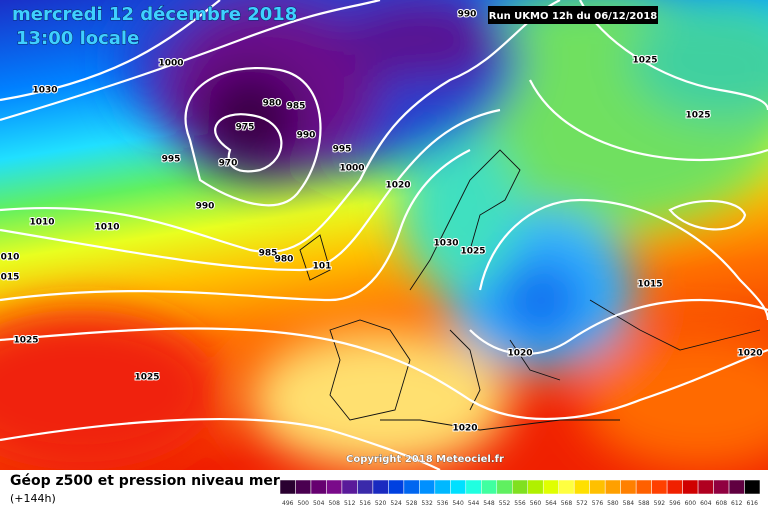 The height and width of the screenshot is (512, 768). What do you see at coordinates (474, 503) in the screenshot?
I see `scale-label: 544` at bounding box center [474, 503].